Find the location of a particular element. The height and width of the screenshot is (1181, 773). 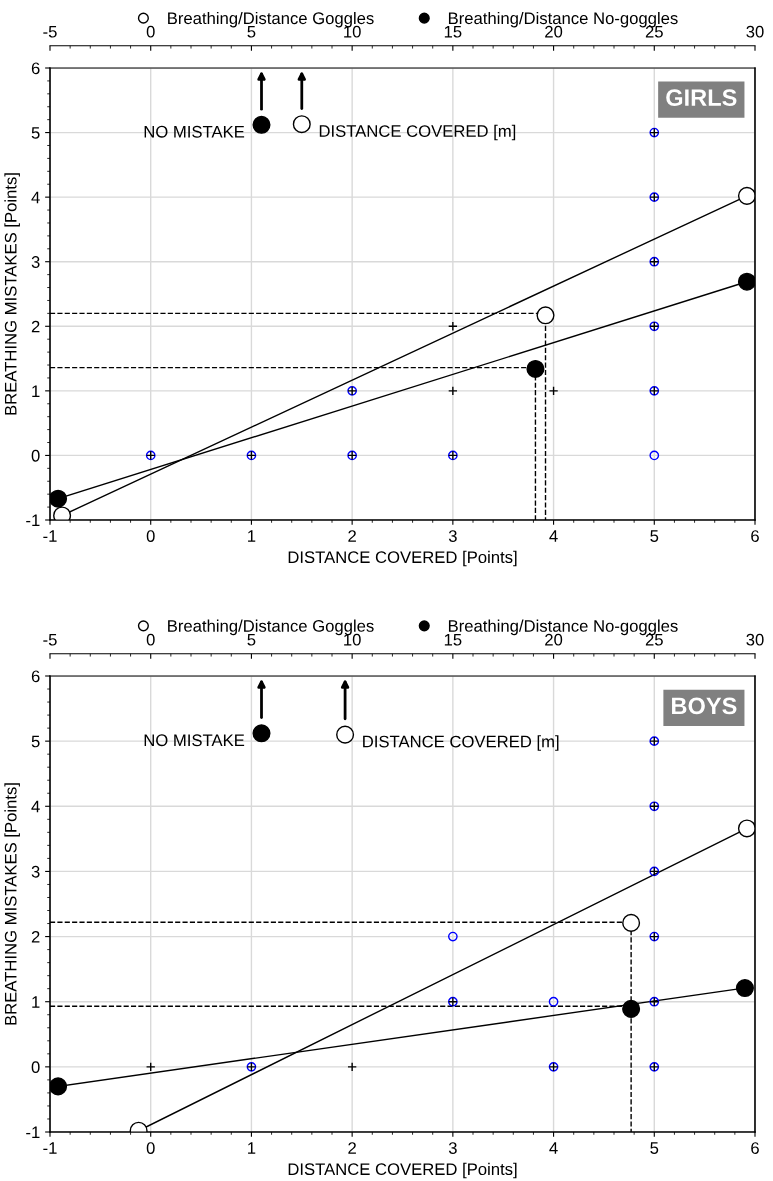

text: BOYS is located at coordinates (704, 706).